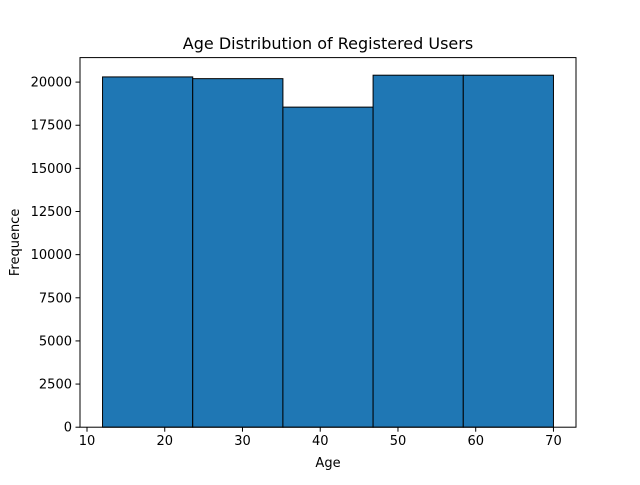  Describe the element at coordinates (51, 212) in the screenshot. I see `y-tick-label: 12500` at that location.